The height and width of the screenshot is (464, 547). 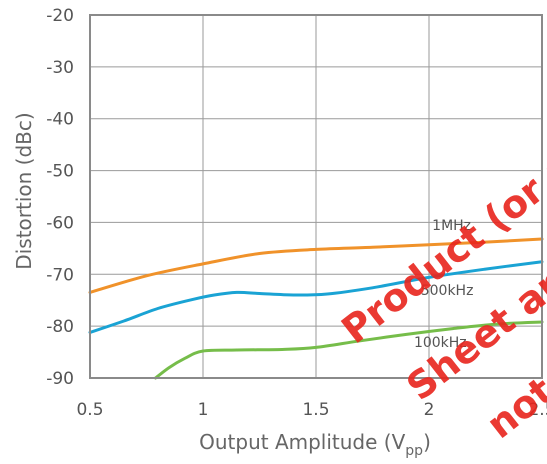 I want to click on y-tick-label-5: -70, so click(x=60, y=275).